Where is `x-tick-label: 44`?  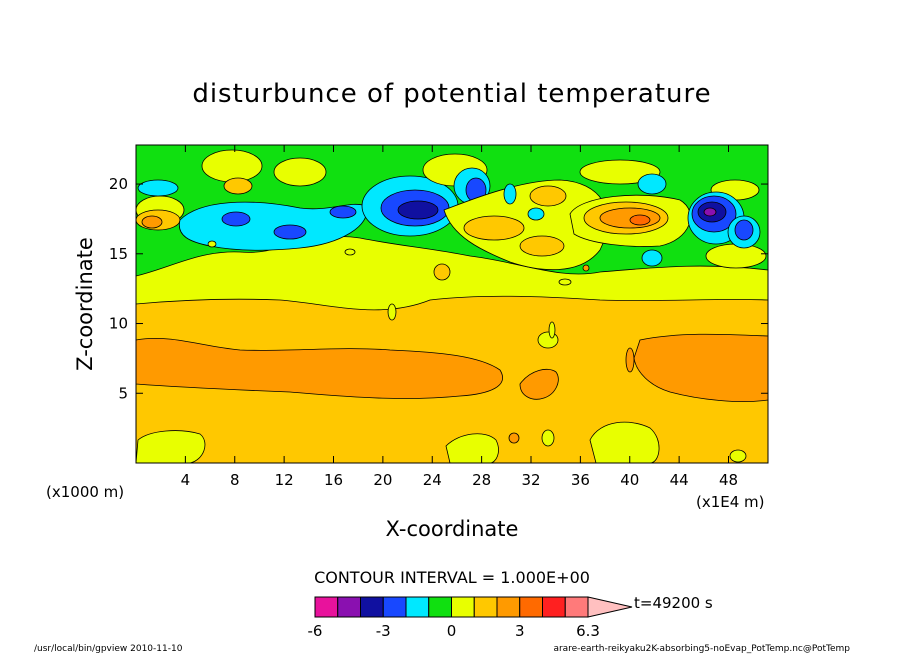 x-tick-label: 44 is located at coordinates (679, 480).